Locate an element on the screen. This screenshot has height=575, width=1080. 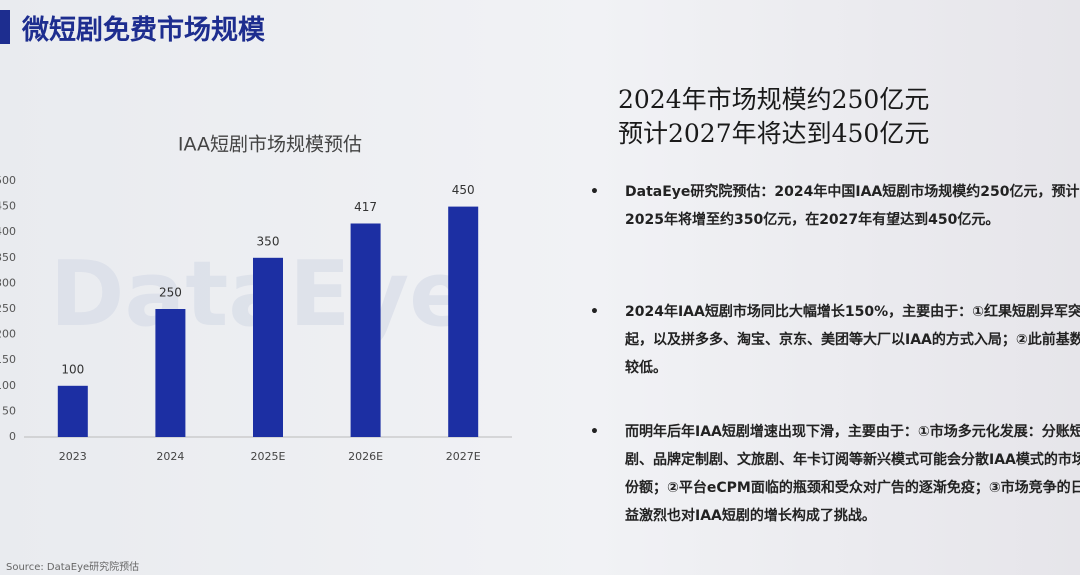
slide-title: 微短剧免费市场规模 is located at coordinates (143, 30).